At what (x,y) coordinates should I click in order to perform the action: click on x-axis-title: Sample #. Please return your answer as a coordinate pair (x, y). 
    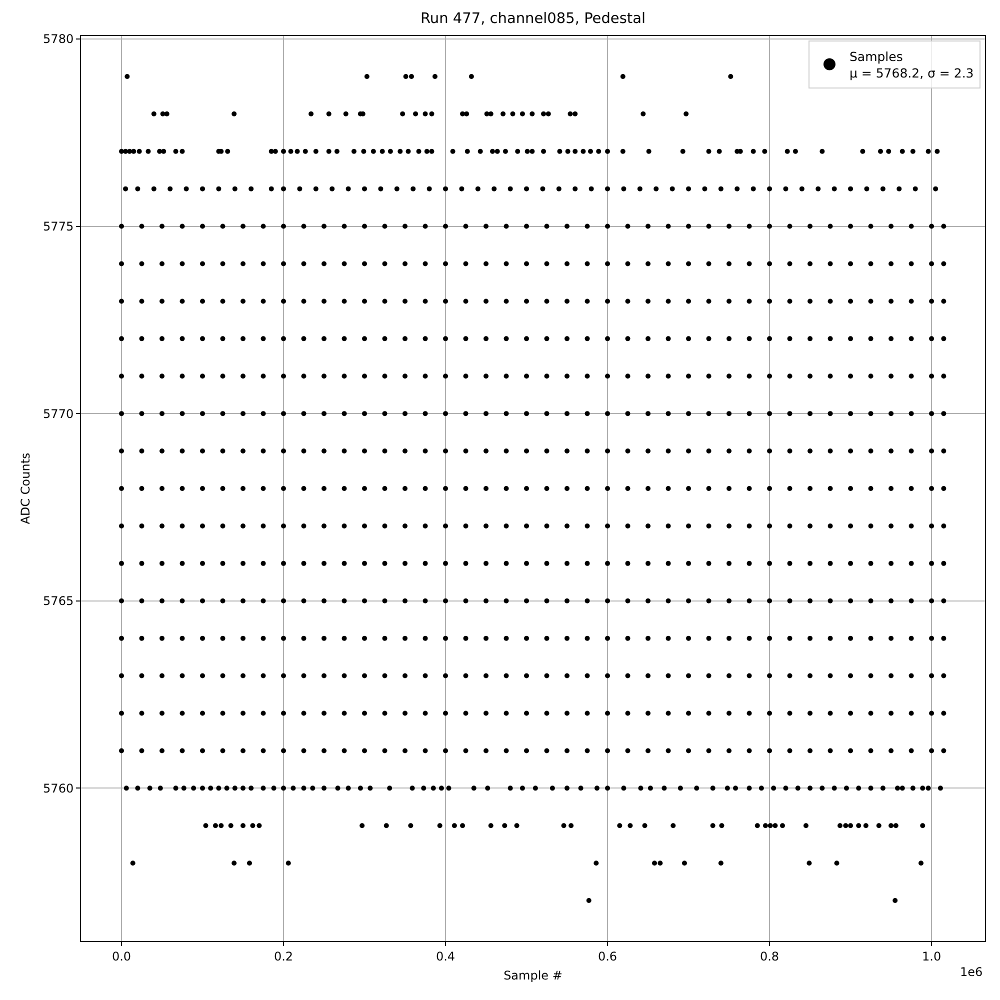
    Looking at the image, I should click on (533, 975).